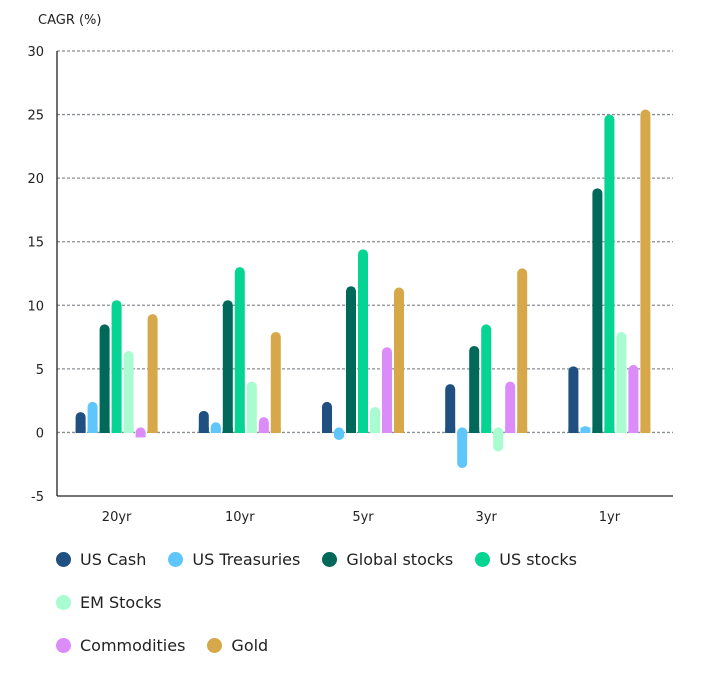 The height and width of the screenshot is (679, 724). I want to click on legend-item: US Cash, so click(101, 559).